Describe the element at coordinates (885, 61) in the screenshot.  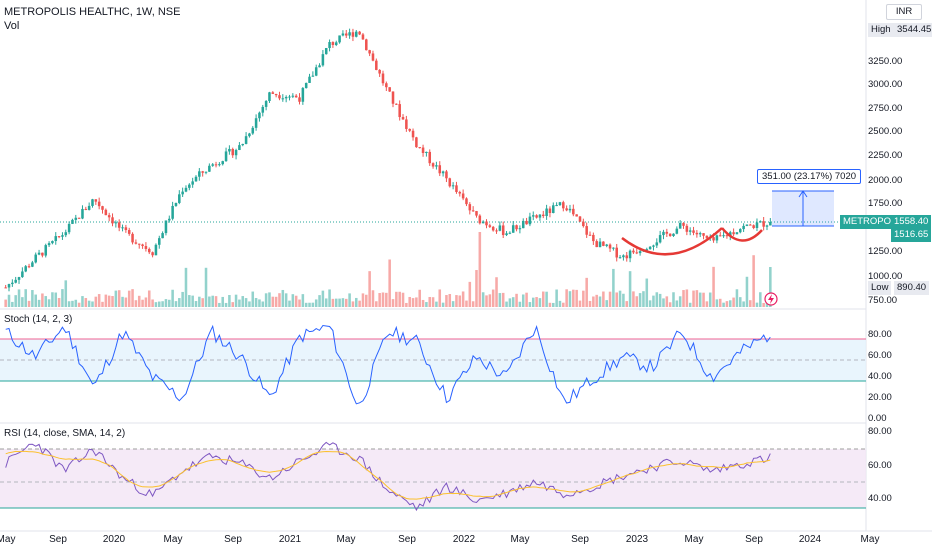
I see `price-tick: 3250.00` at that location.